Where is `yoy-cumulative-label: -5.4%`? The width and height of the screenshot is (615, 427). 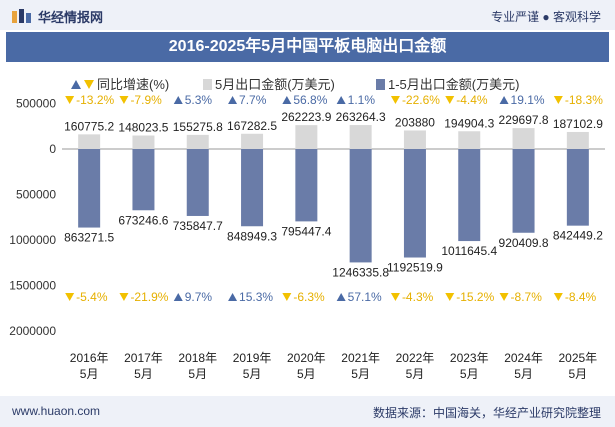
yoy-cumulative-label: -5.4% is located at coordinates (92, 297).